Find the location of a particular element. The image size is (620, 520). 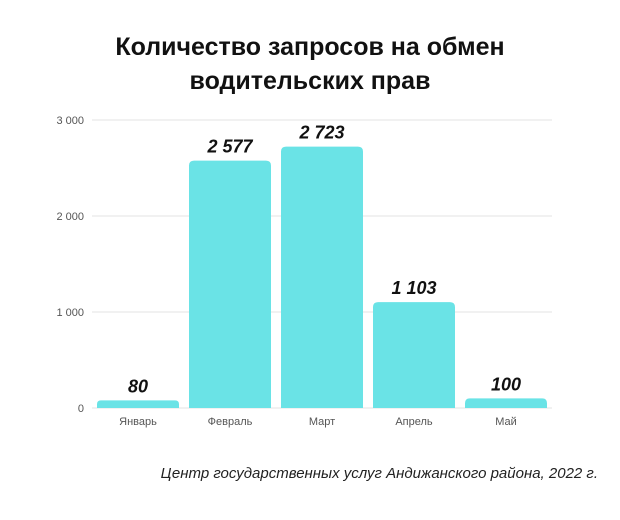

y-tick-label: 1 000 is located at coordinates (70, 313).